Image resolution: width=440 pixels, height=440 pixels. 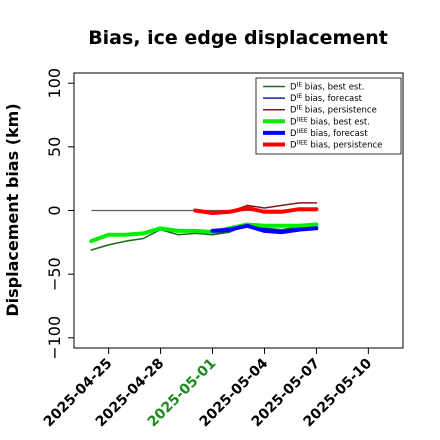 I want to click on legend-entry-3: DIE bias, persistence, so click(x=333, y=110).